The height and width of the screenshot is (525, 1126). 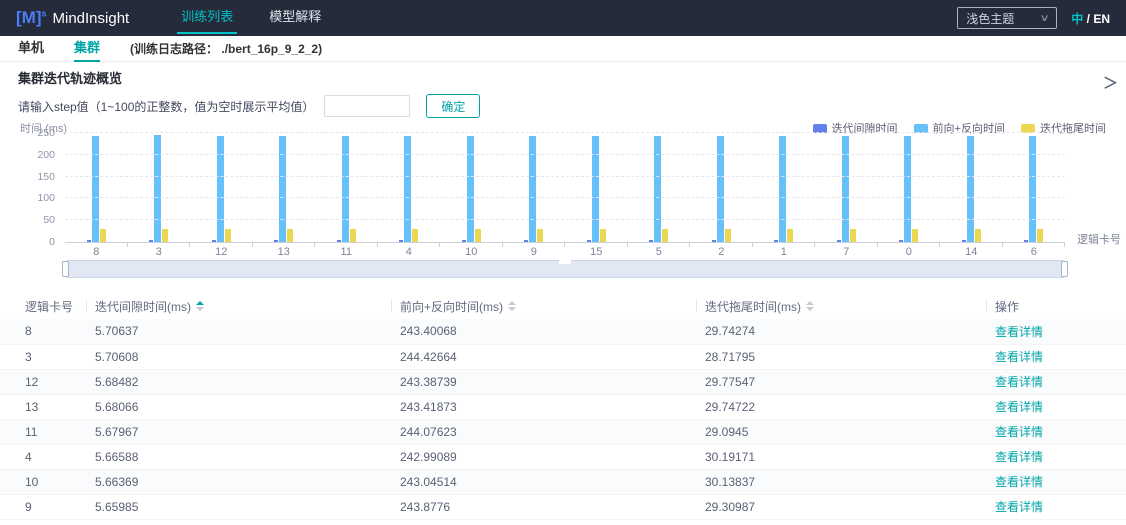 What do you see at coordinates (730, 506) in the screenshot?
I see `cell: 29.30987` at bounding box center [730, 506].